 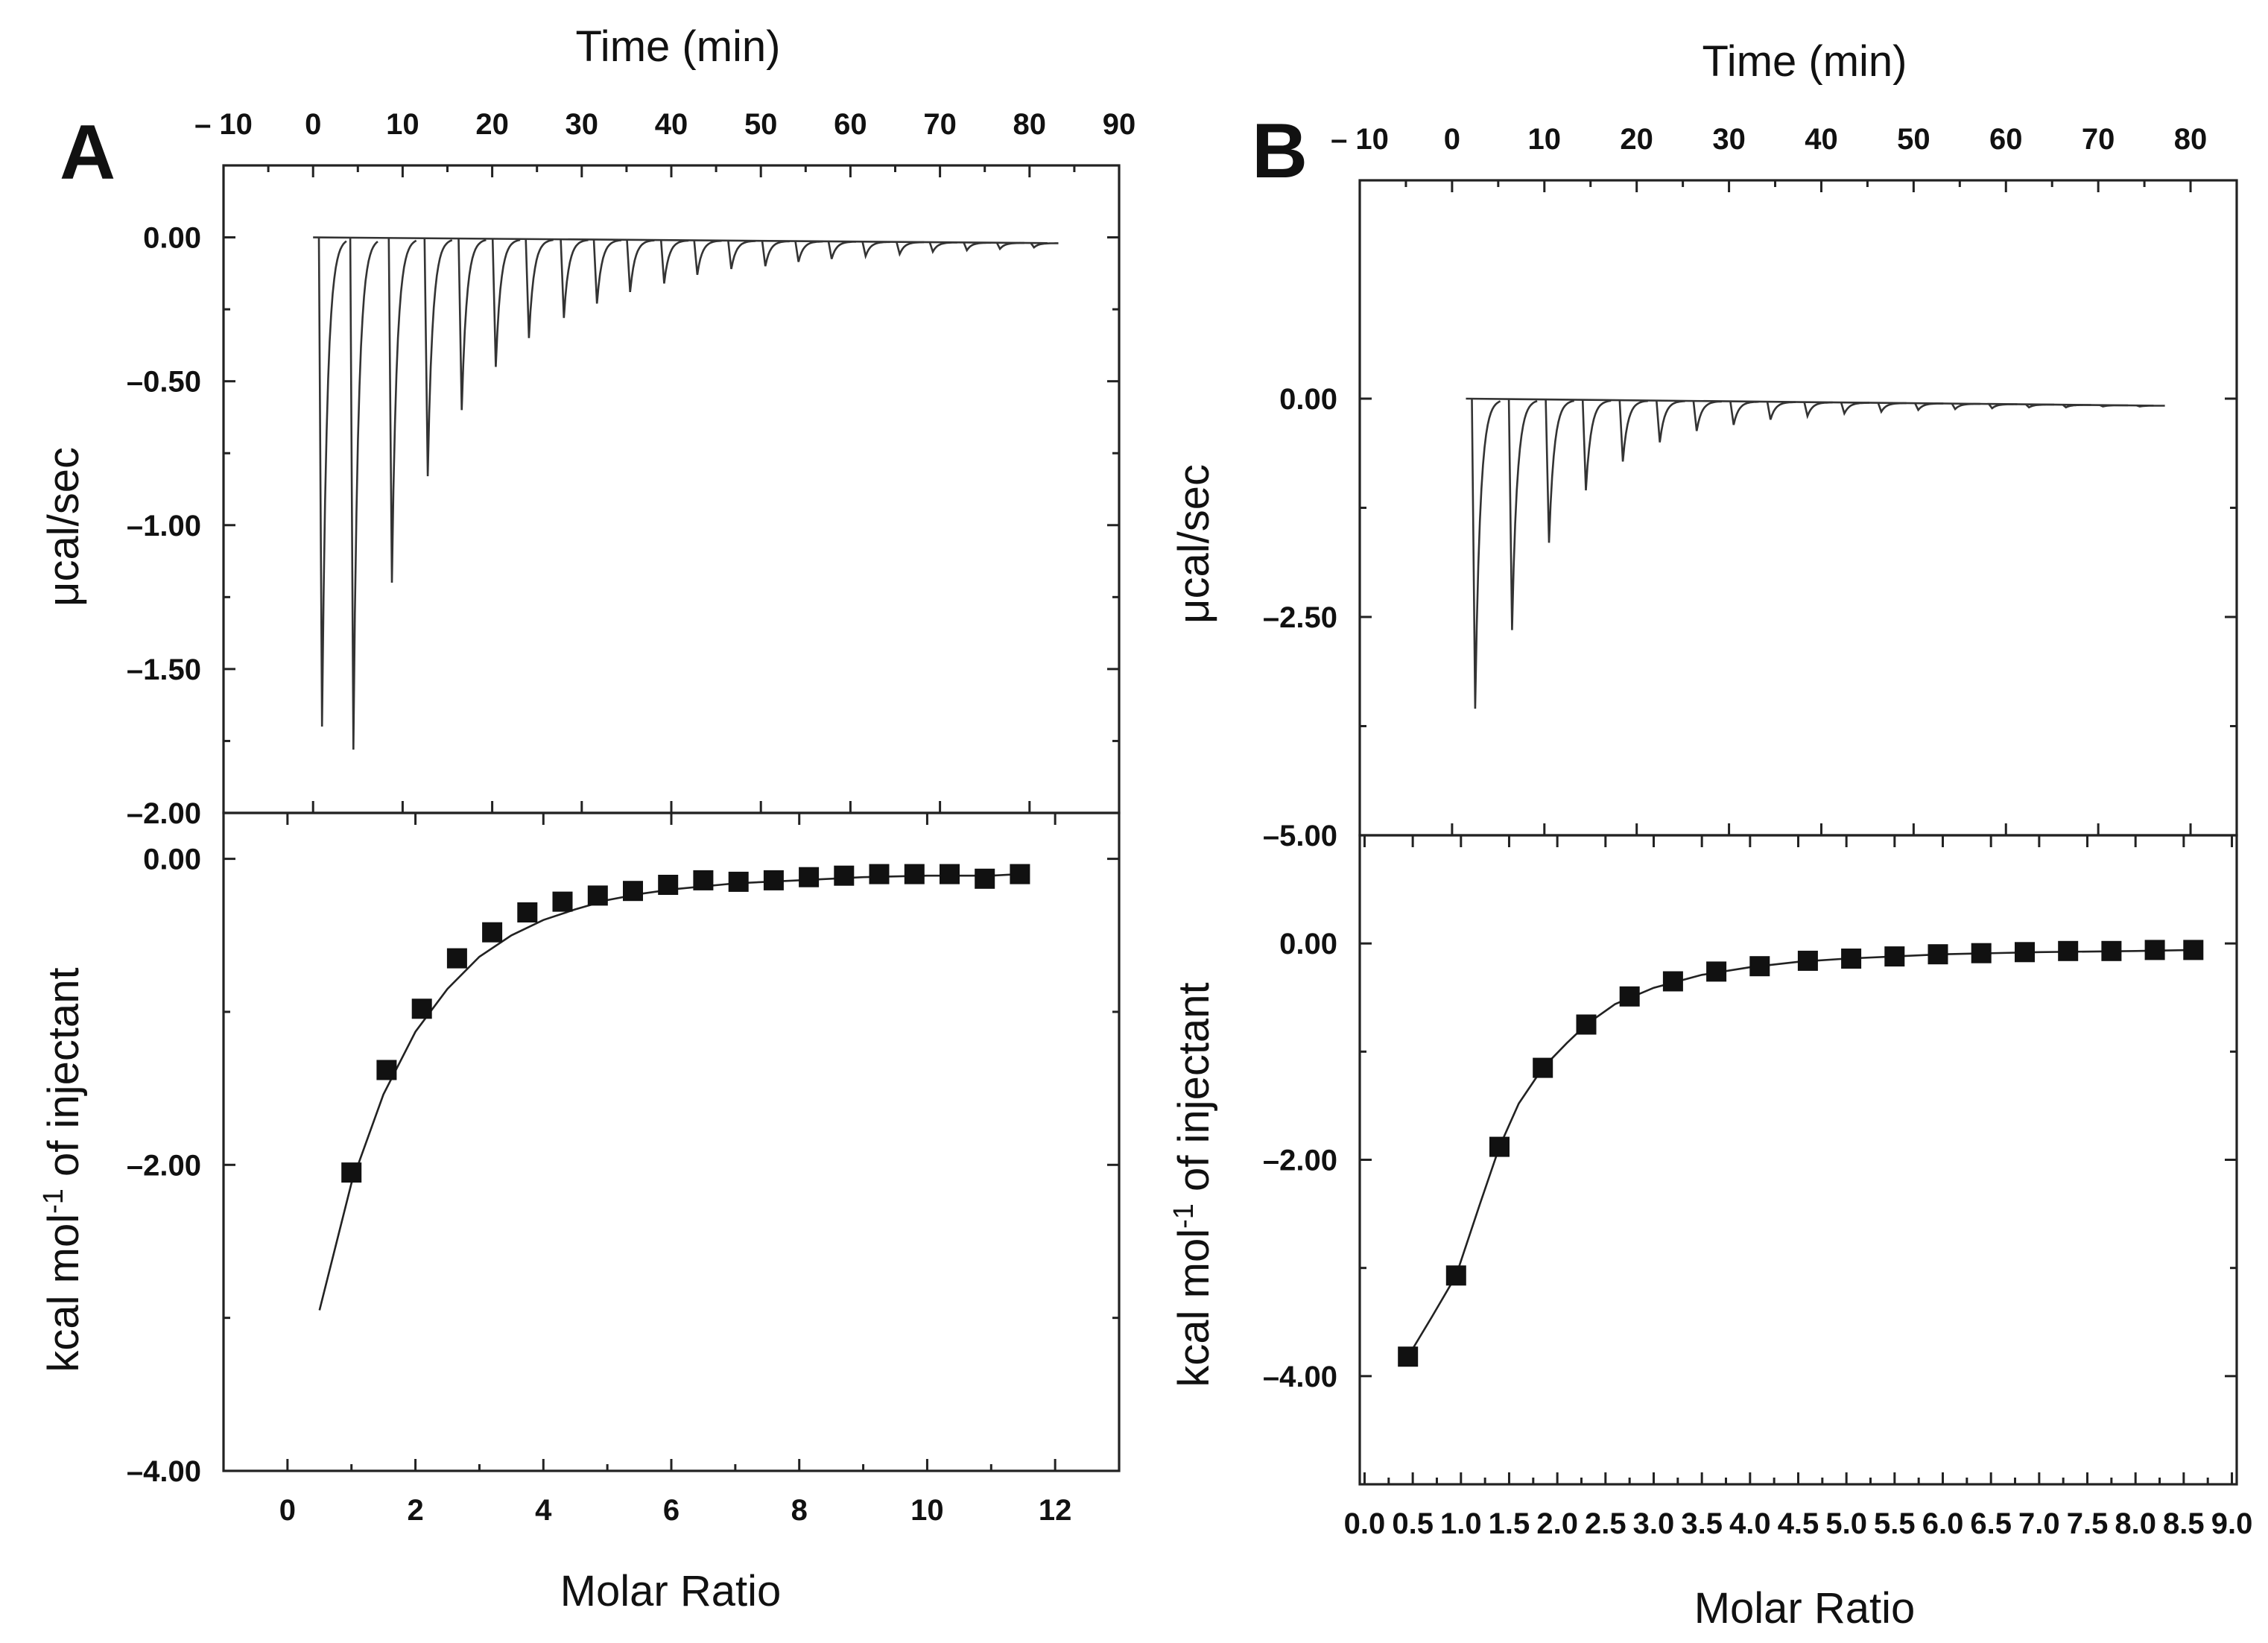 What do you see at coordinates (1365, 1523) in the screenshot?
I see `panel-b-isotherm-x-tick-label: 0.0` at bounding box center [1365, 1523].